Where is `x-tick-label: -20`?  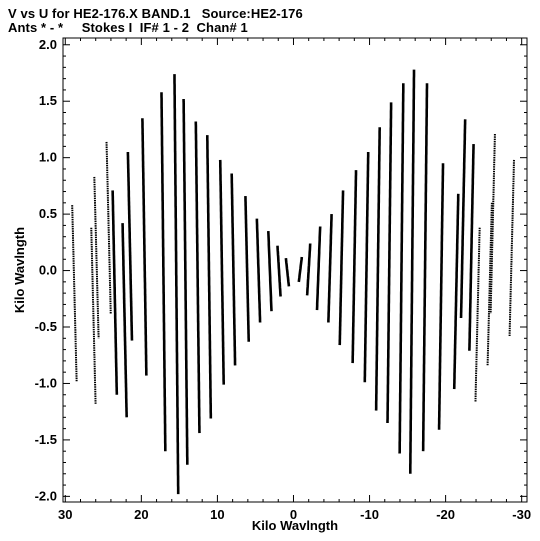 x-tick-label: -20 is located at coordinates (445, 514).